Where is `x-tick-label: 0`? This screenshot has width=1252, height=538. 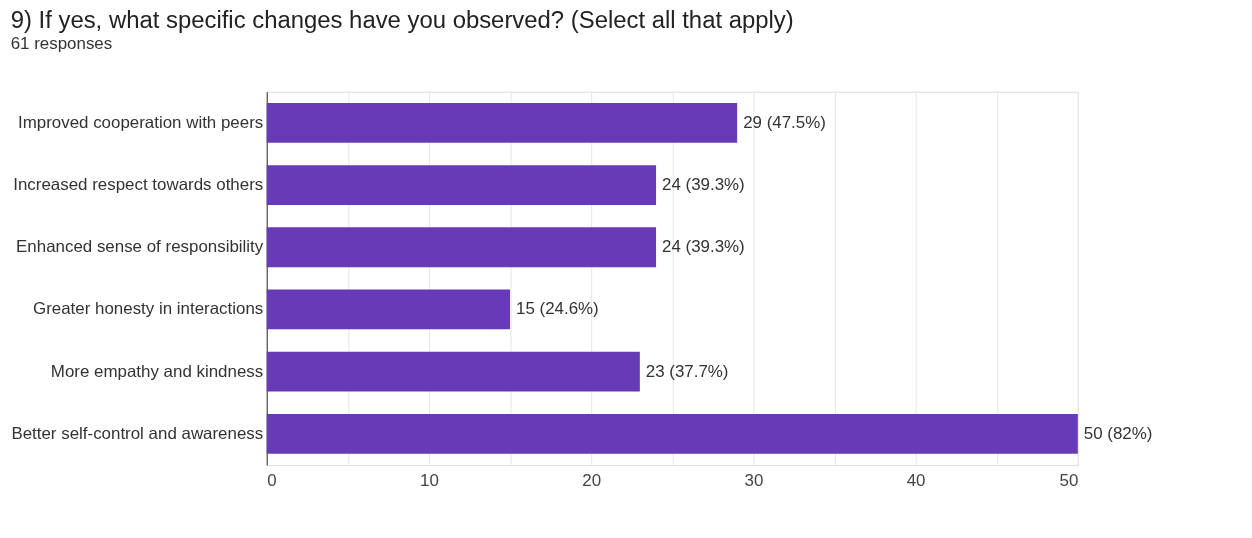 x-tick-label: 0 is located at coordinates (272, 481).